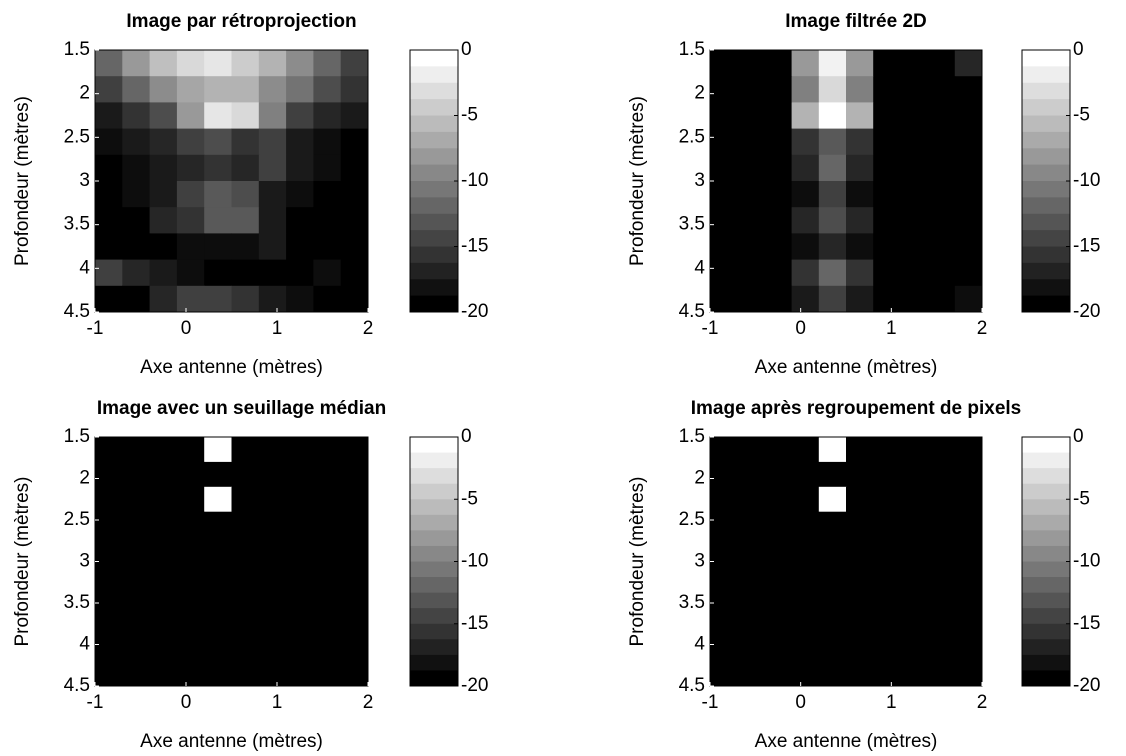  Describe the element at coordinates (856, 21) in the screenshot. I see `chart-title: Image filtrée 2D` at that location.